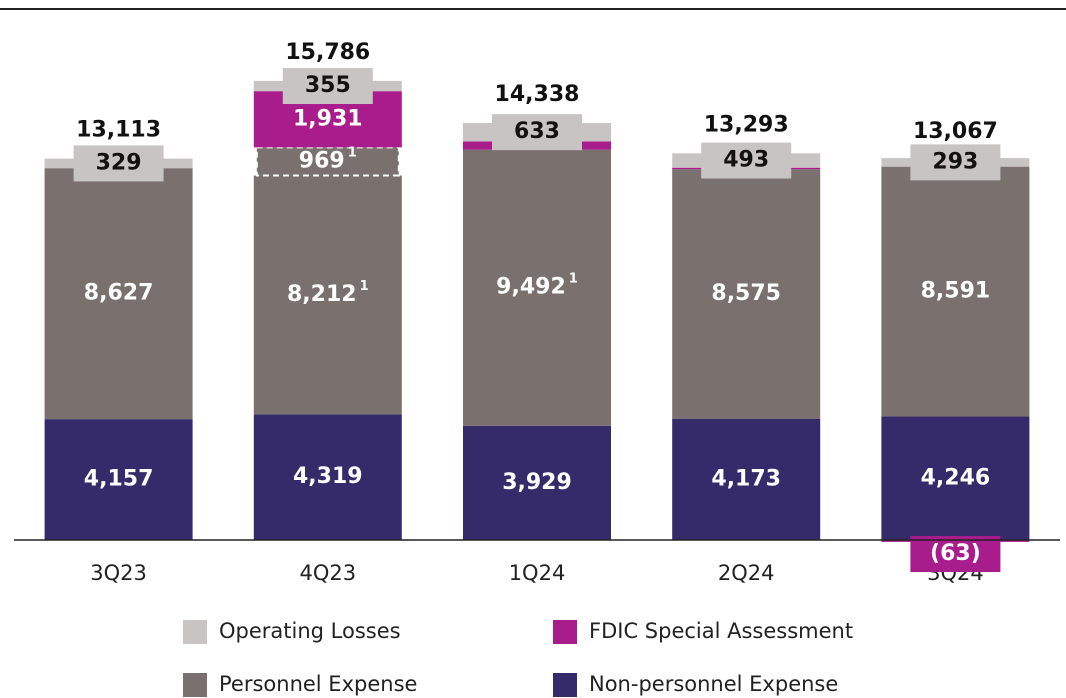 This screenshot has width=1066, height=698. I want to click on value-label-text: 969, so click(322, 160).